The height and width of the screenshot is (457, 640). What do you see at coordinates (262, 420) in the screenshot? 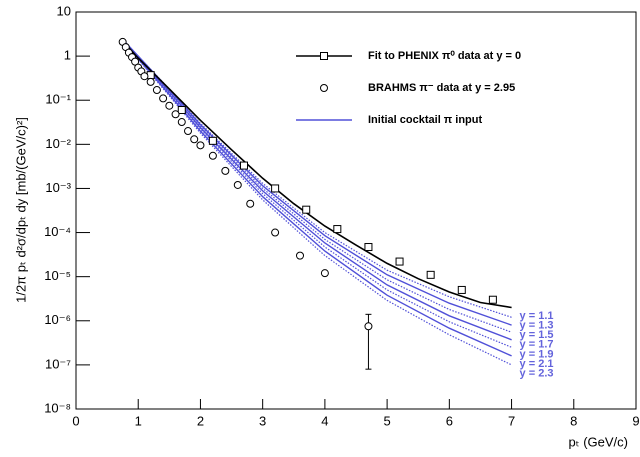
I see `x-tick-label: 3` at bounding box center [262, 420].